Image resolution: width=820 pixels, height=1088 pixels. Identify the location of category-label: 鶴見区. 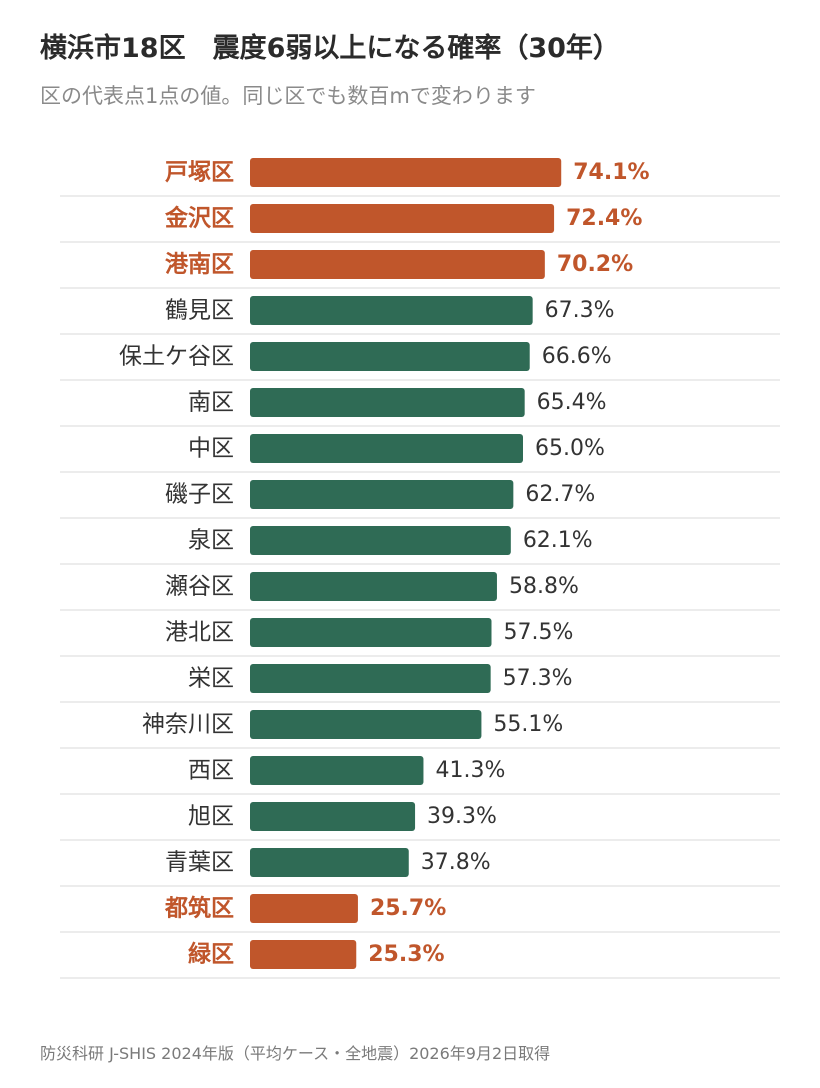
(199, 311).